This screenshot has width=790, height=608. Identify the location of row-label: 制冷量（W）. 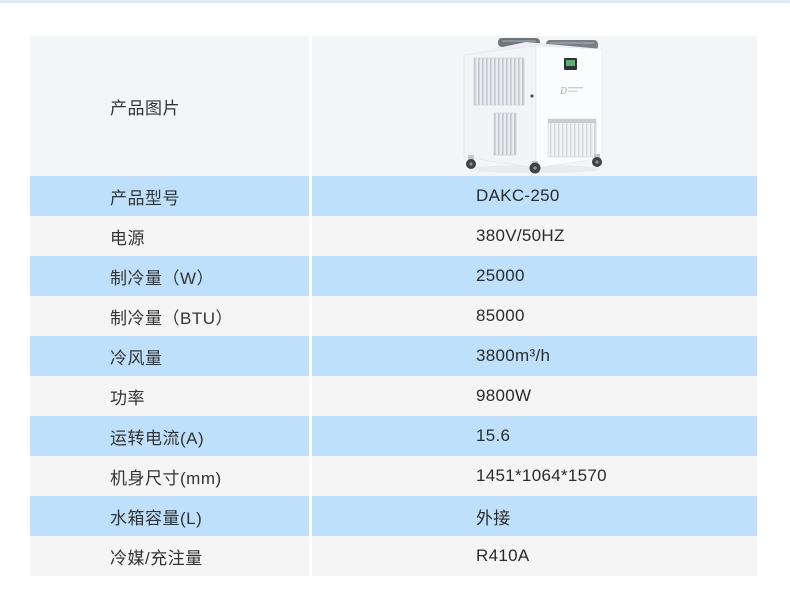
(162, 278).